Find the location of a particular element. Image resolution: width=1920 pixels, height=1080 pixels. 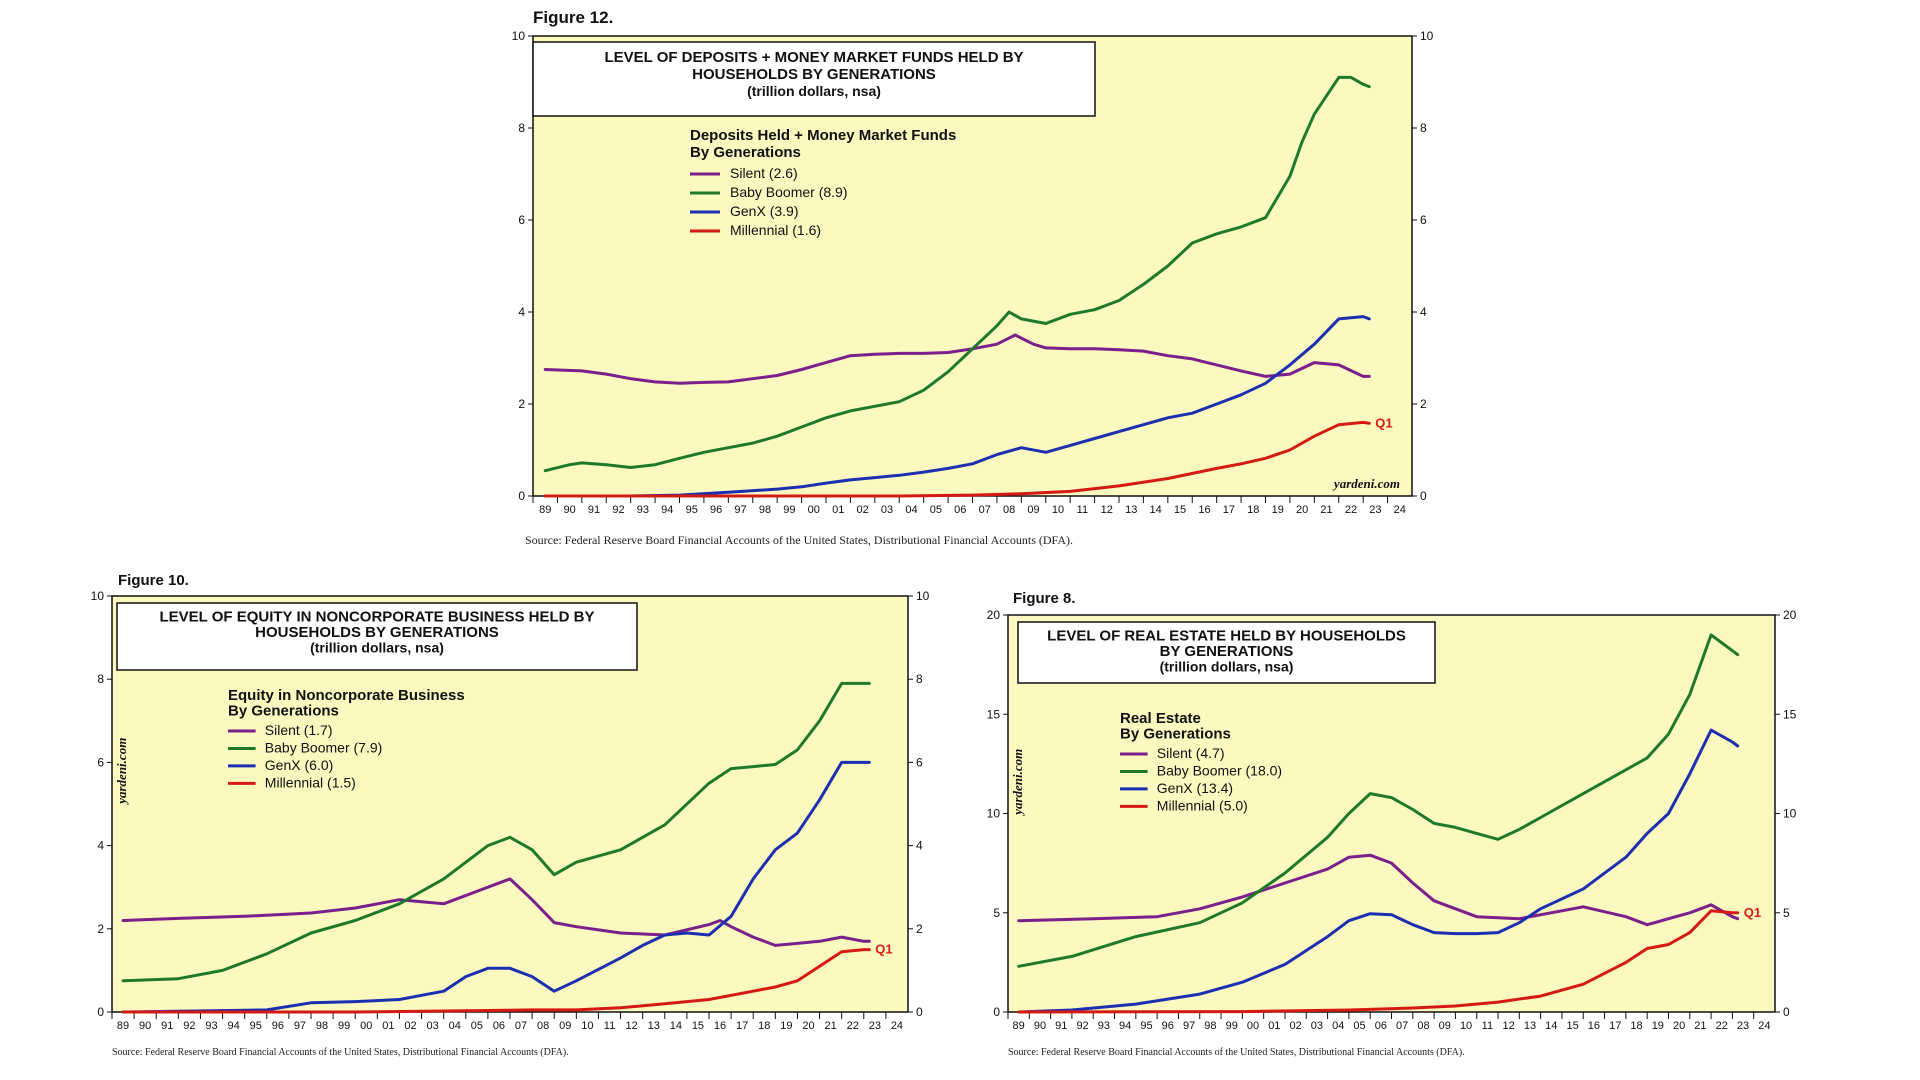

fig12-xtick-label: 24 is located at coordinates (1400, 510).